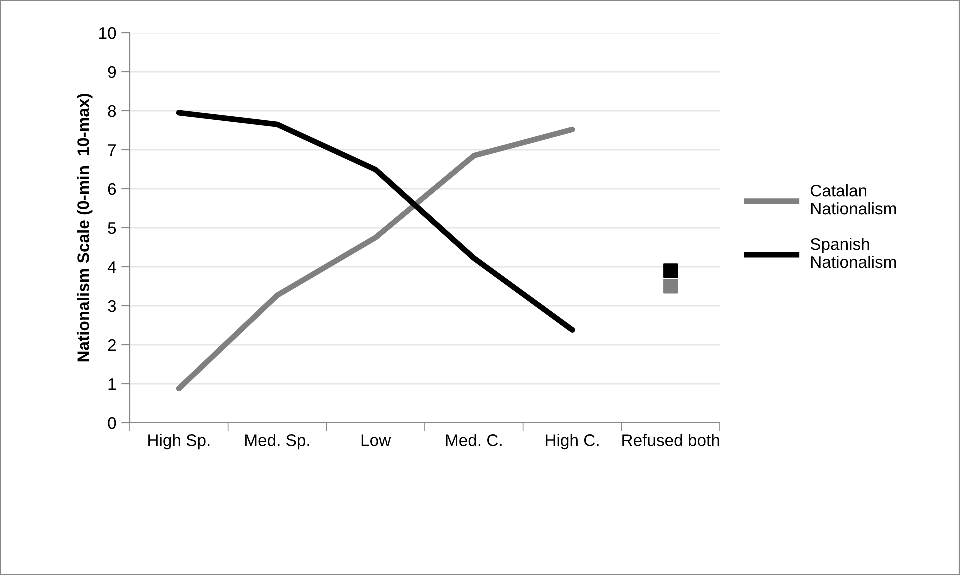  I want to click on legend-label: Spanish Nationalism, so click(853, 253).